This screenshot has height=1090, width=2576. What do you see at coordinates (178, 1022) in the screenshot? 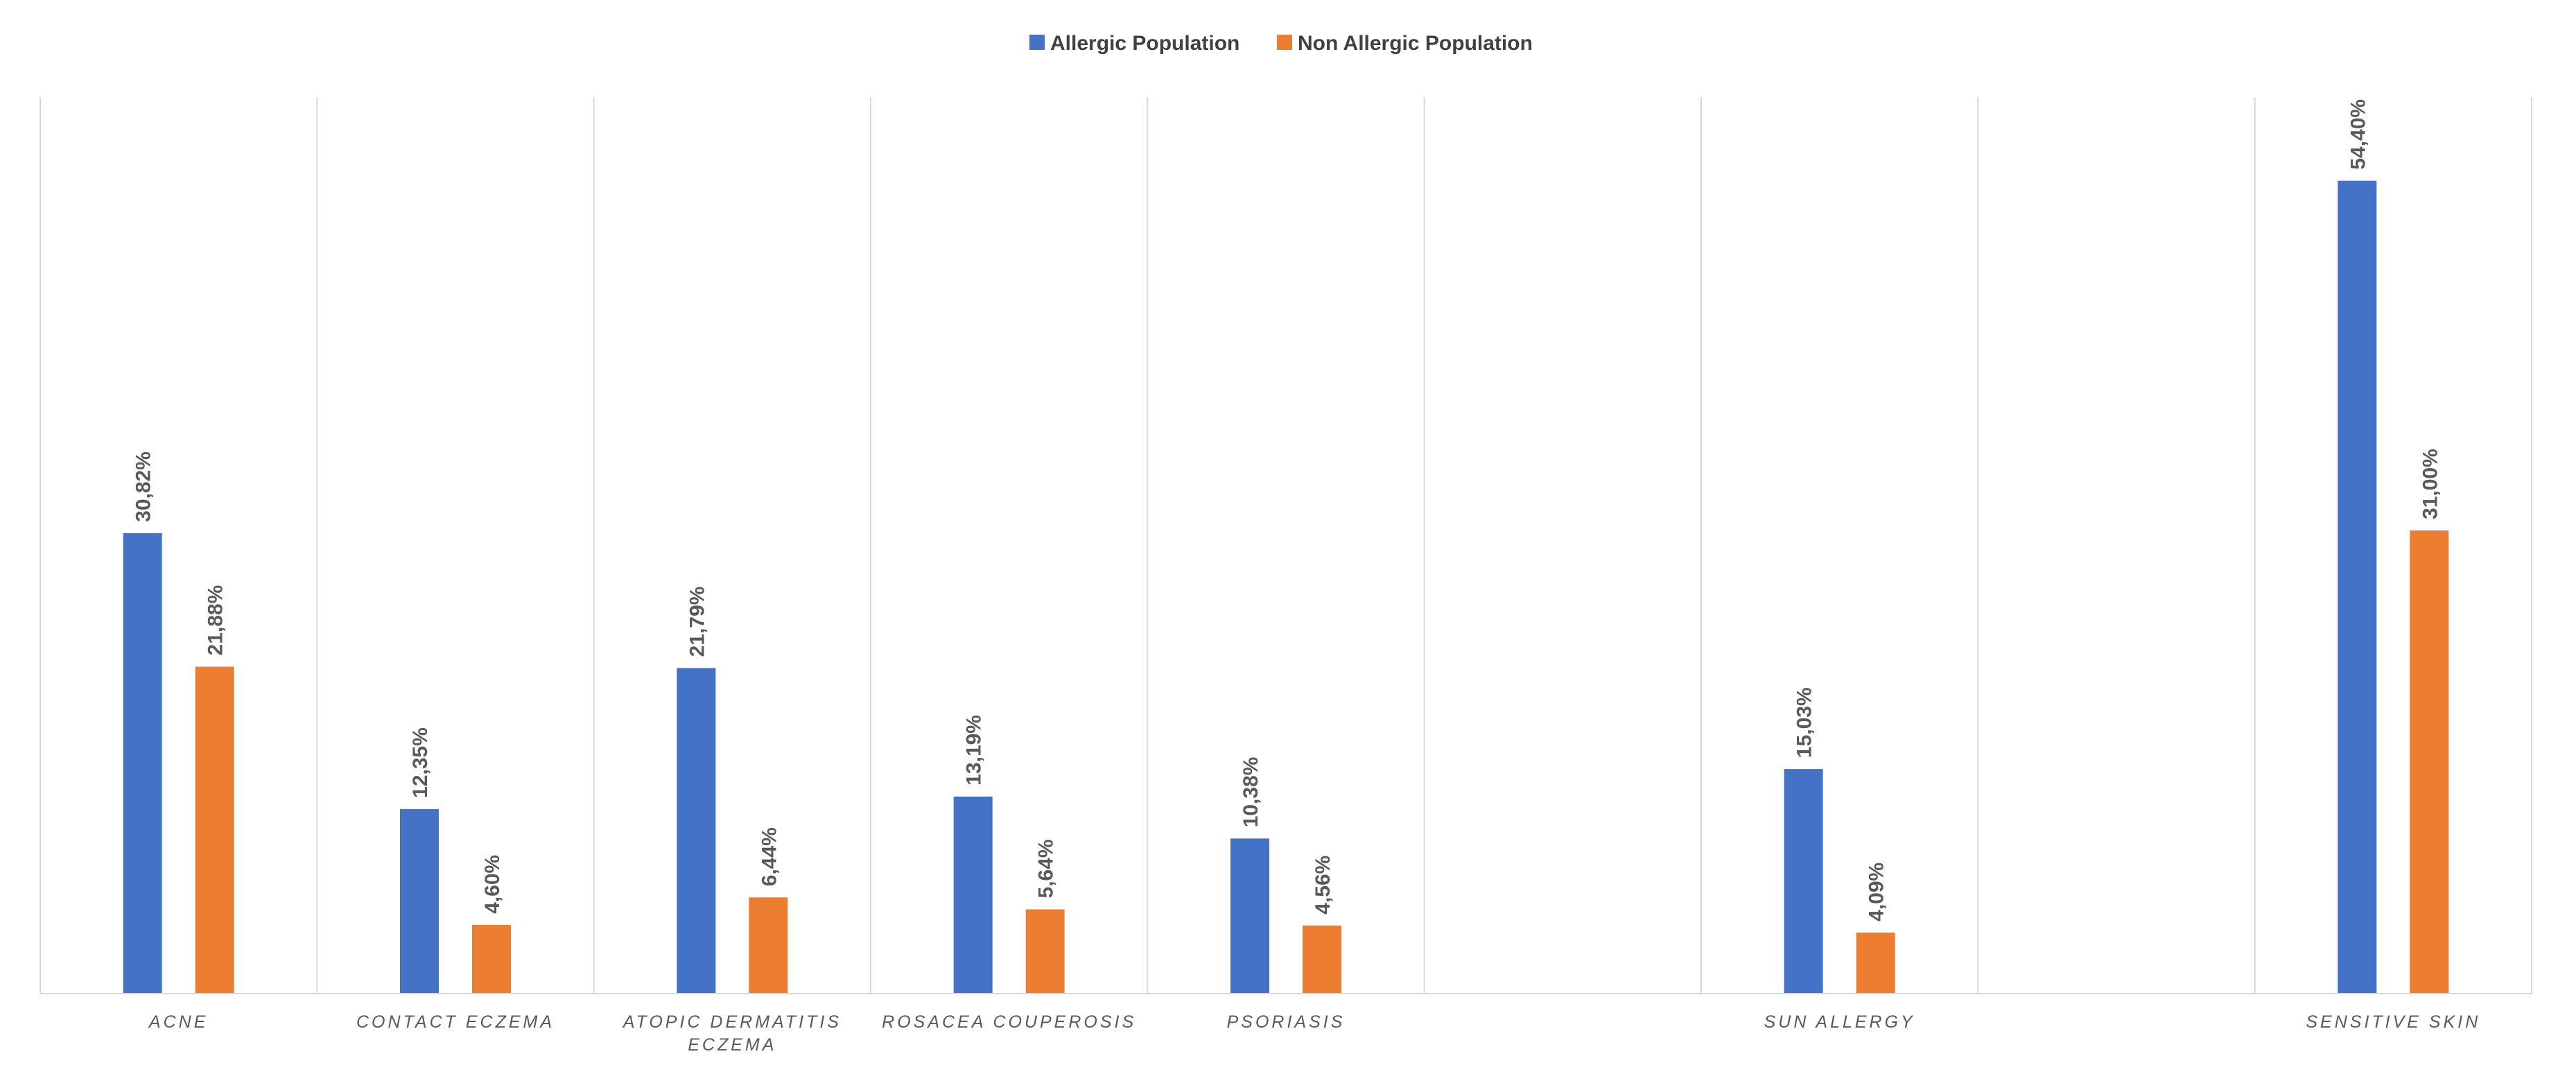
I see `category-label: ACNE` at bounding box center [178, 1022].